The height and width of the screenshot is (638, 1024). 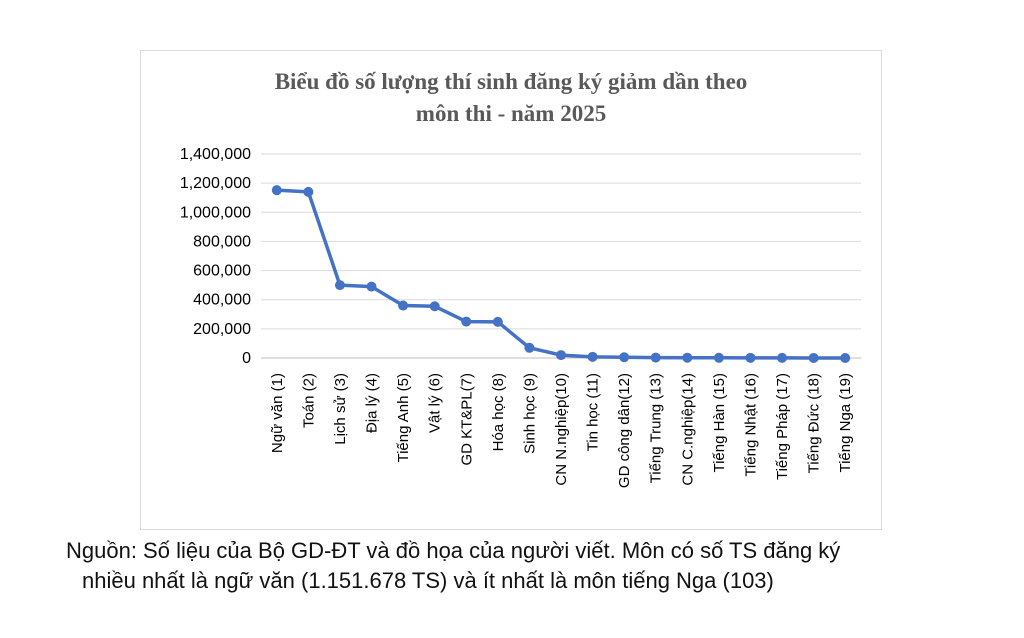 I want to click on x-tick-label: Ngữ văn (1), so click(x=277, y=413).